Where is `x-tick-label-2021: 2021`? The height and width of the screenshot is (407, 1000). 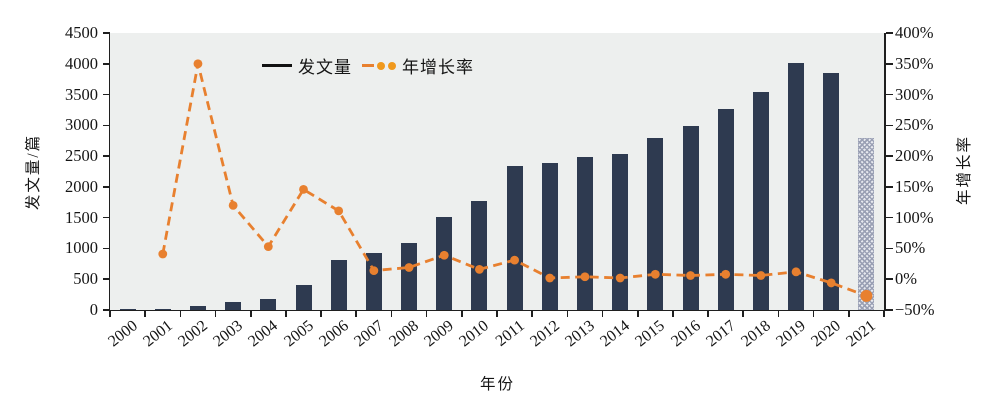
x-tick-label-2021: 2021 is located at coordinates (861, 334).